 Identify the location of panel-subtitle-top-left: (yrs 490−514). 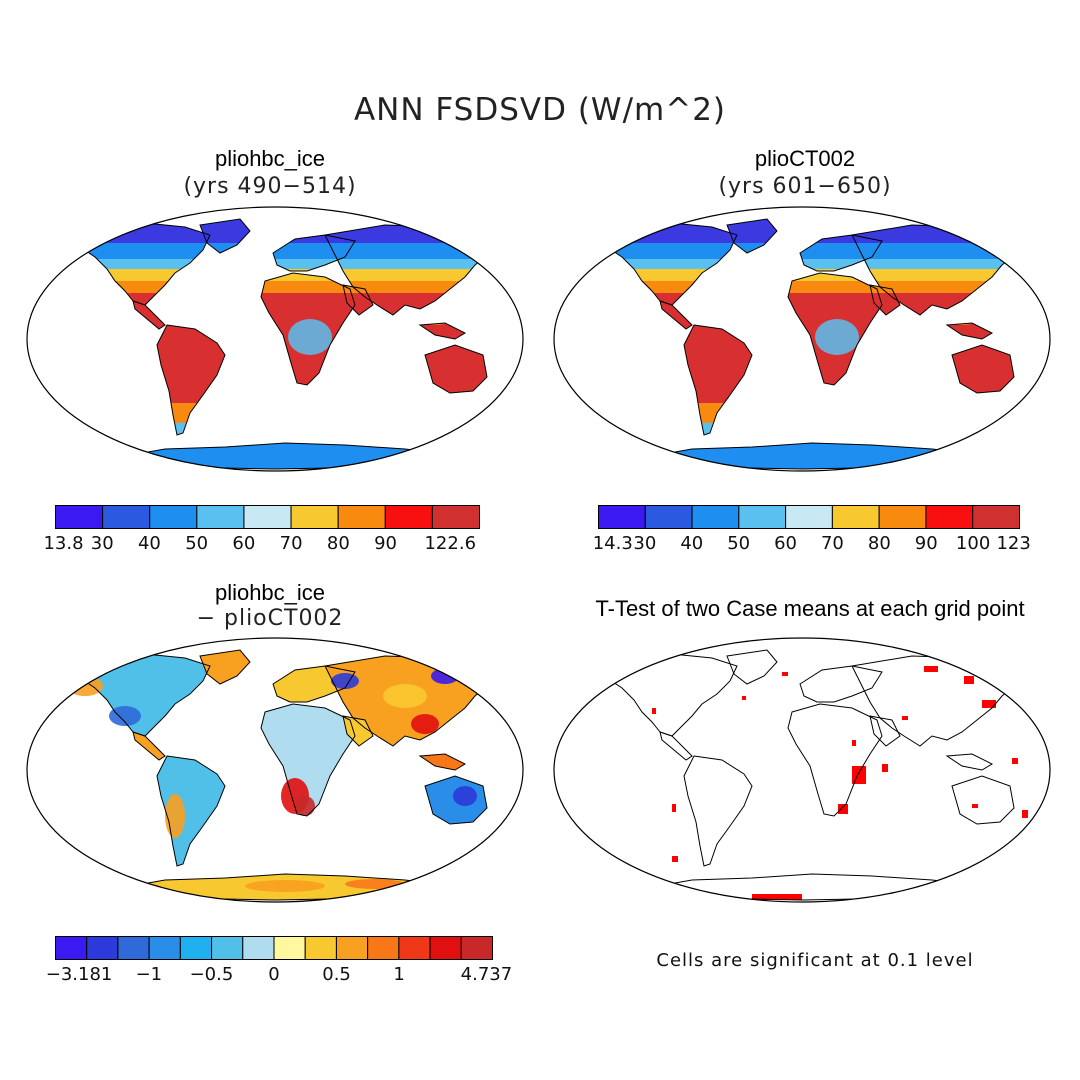
(270, 186).